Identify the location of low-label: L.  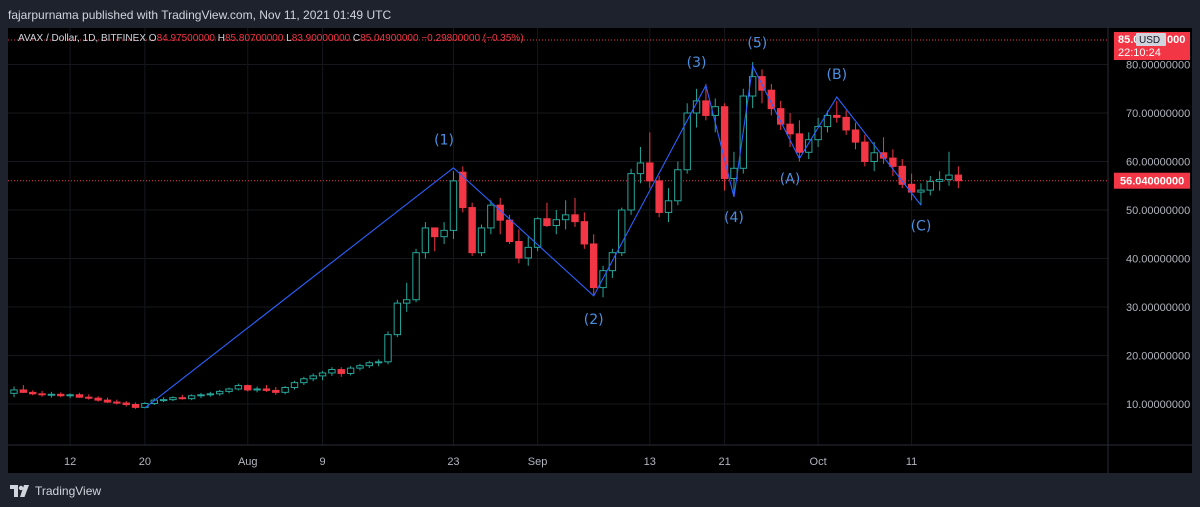
(289, 38).